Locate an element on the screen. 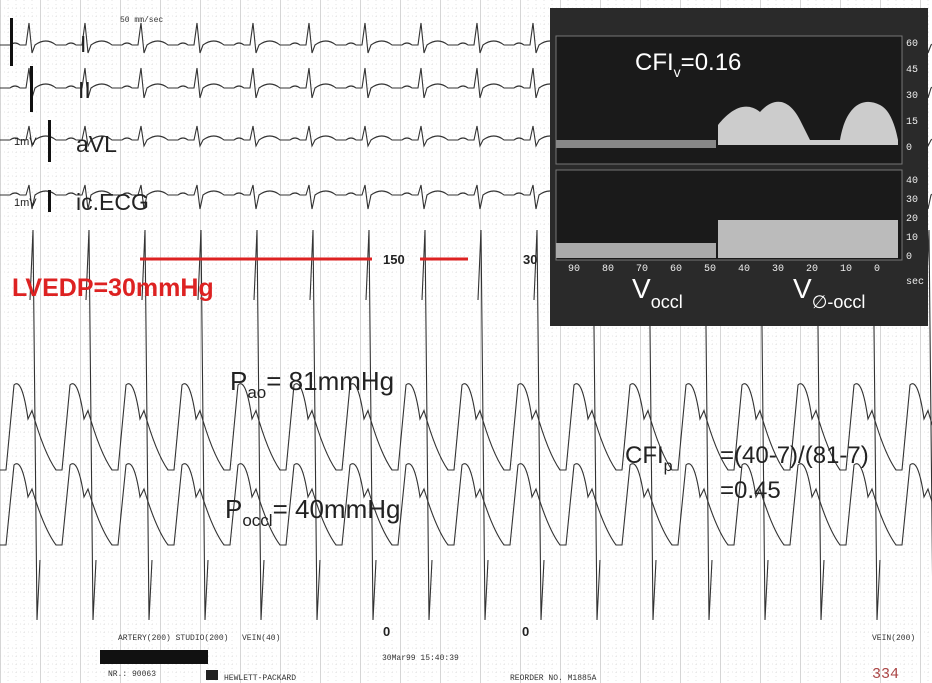 This screenshot has width=932, height=683. logo is located at coordinates (212, 675).